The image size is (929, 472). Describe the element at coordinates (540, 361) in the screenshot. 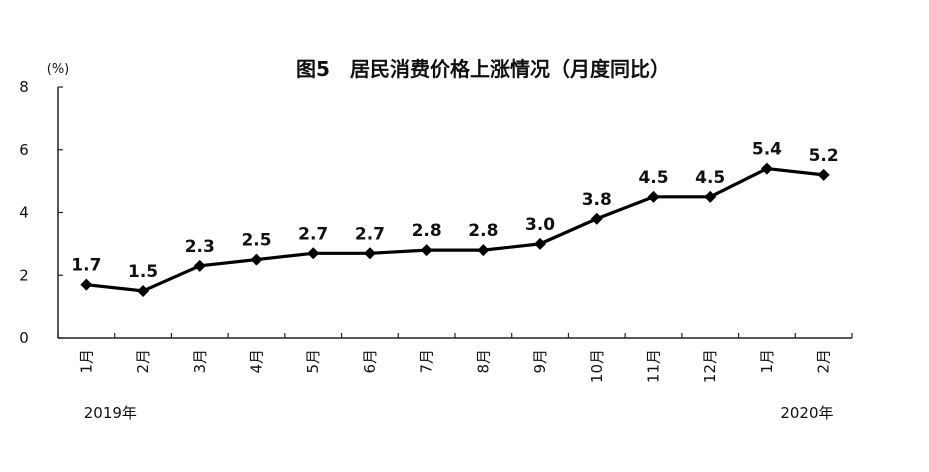

I see `x-tick-label: 9月` at that location.